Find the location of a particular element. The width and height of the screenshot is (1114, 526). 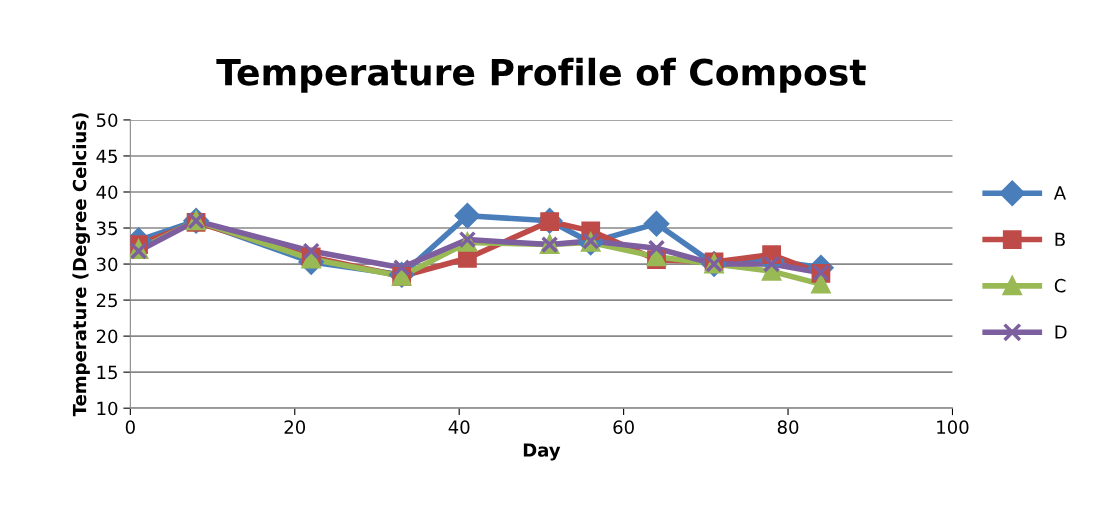

x-tick-label: 80 is located at coordinates (788, 427).